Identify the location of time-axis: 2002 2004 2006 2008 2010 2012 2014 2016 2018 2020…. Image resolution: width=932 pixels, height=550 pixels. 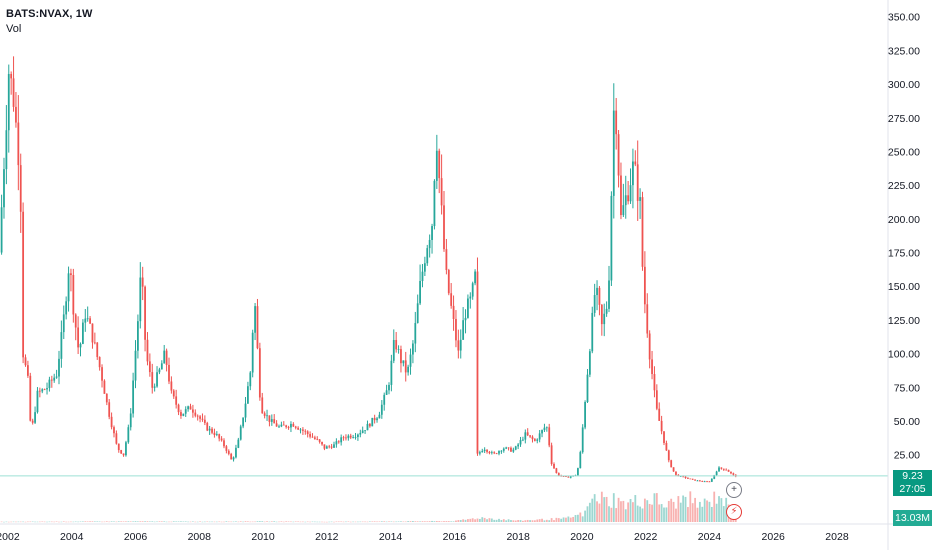
(466, 533).